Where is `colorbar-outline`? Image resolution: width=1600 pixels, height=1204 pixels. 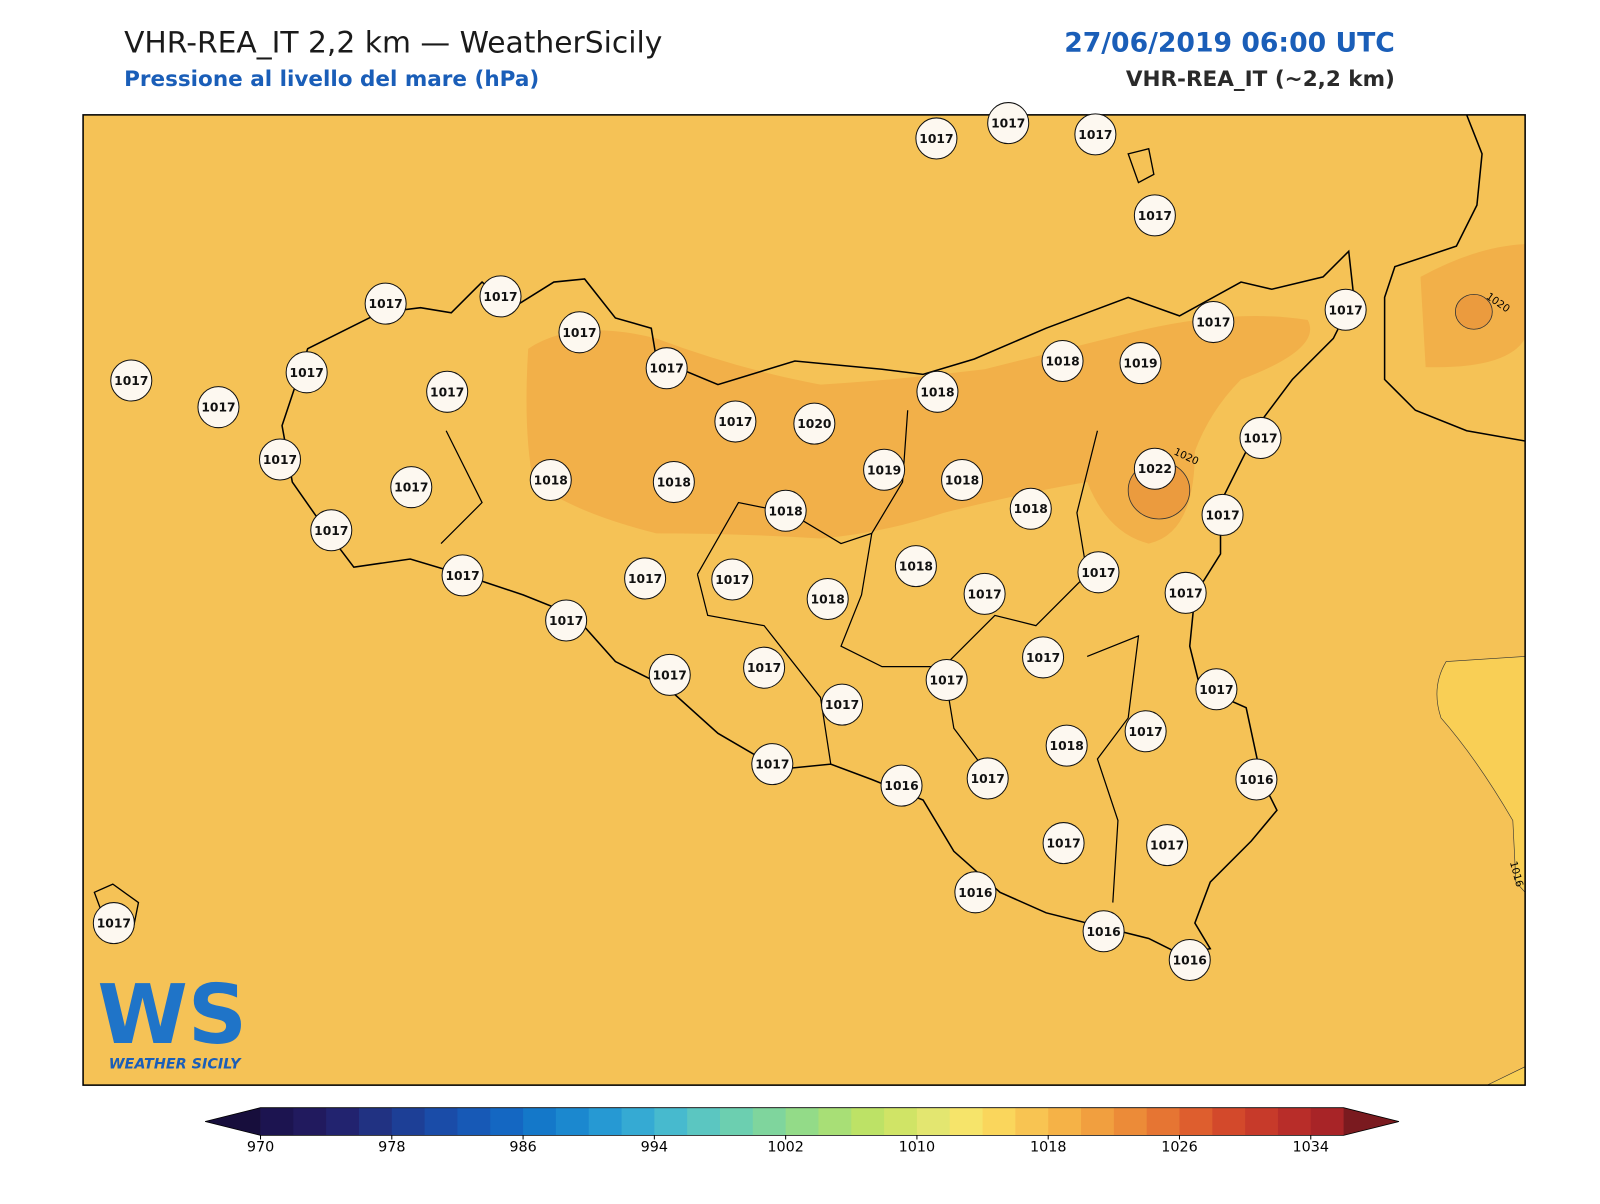 colorbar-outline is located at coordinates (802, 1121).